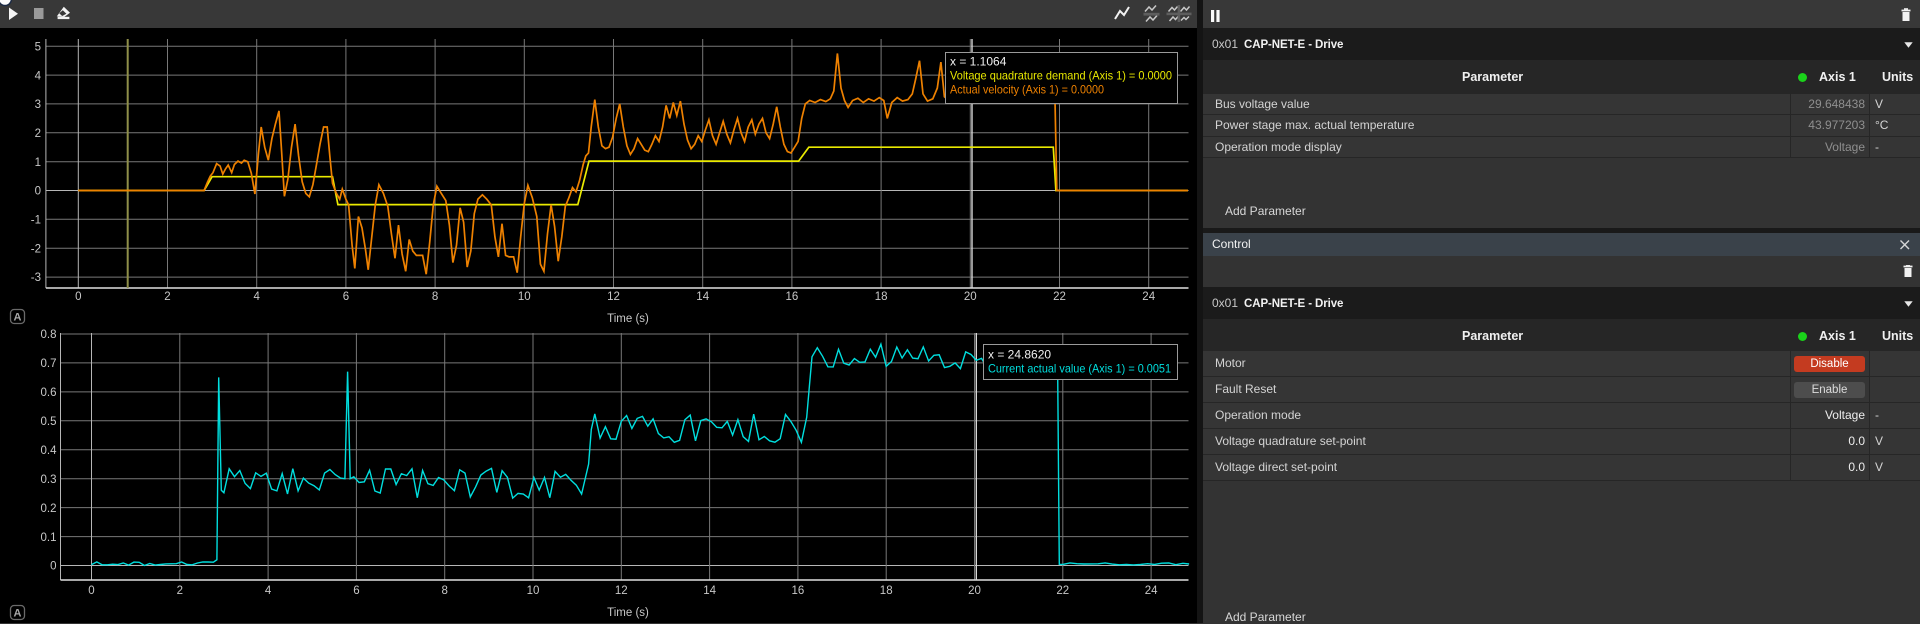  Describe the element at coordinates (49, 335) in the screenshot. I see `svg-text: 0.8` at that location.